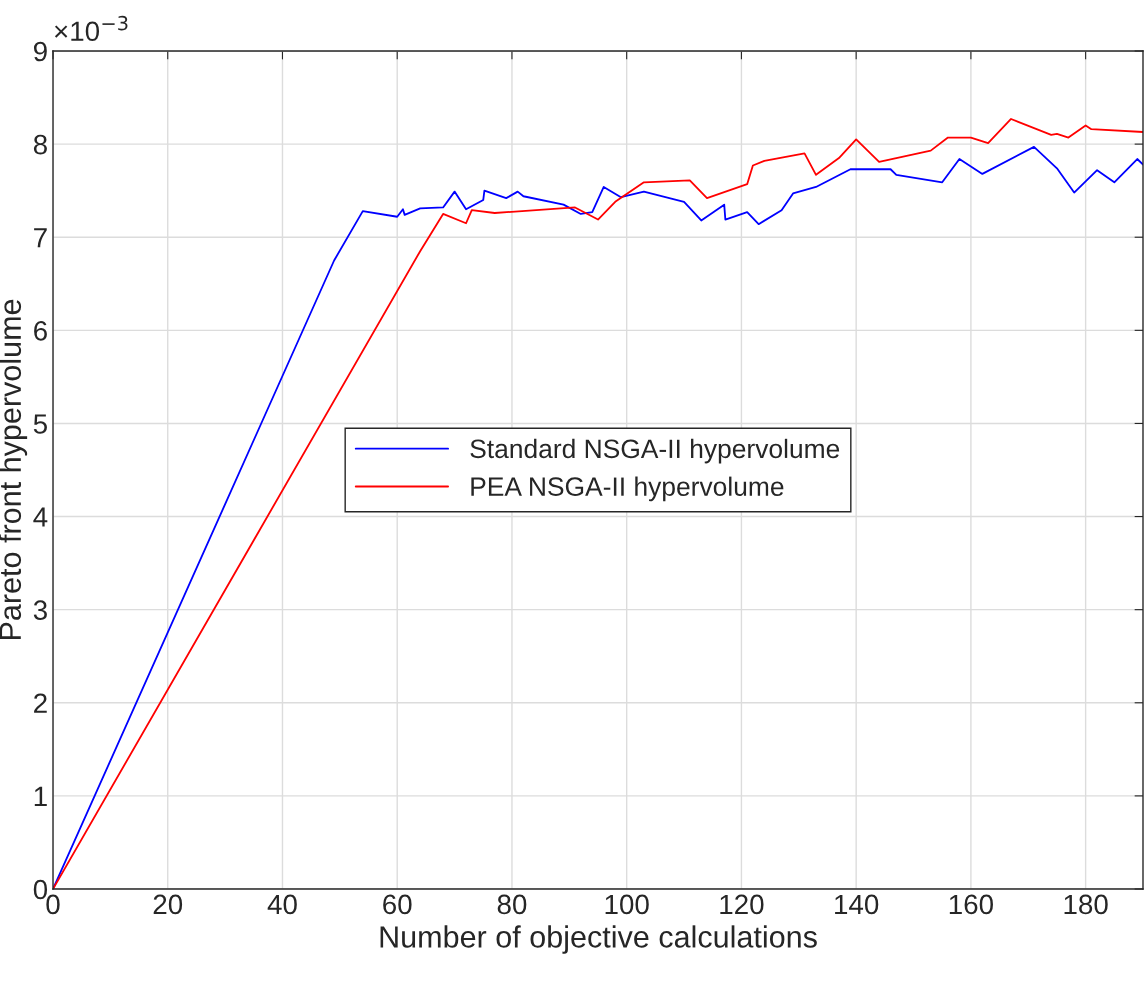  What do you see at coordinates (40, 610) in the screenshot?
I see `y-tick-label: 3` at bounding box center [40, 610].